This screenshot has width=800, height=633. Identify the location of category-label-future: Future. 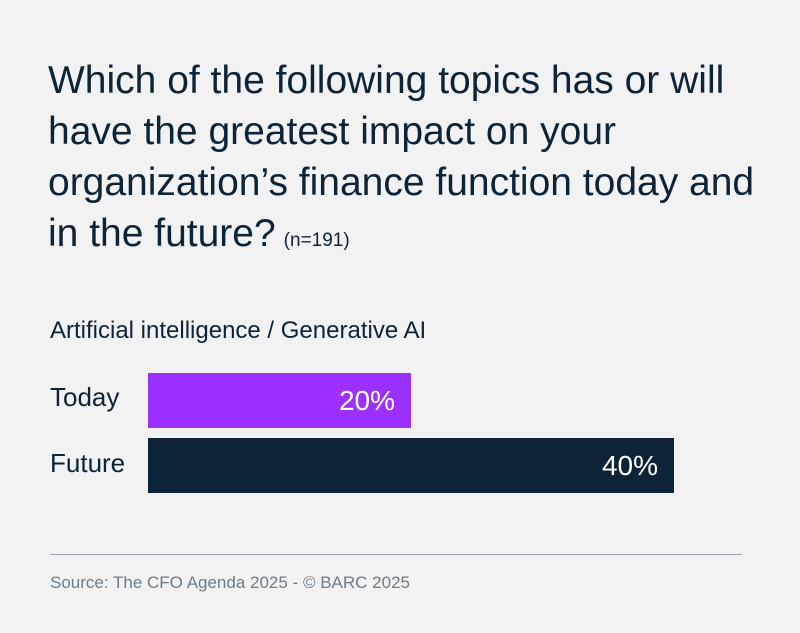
(88, 463).